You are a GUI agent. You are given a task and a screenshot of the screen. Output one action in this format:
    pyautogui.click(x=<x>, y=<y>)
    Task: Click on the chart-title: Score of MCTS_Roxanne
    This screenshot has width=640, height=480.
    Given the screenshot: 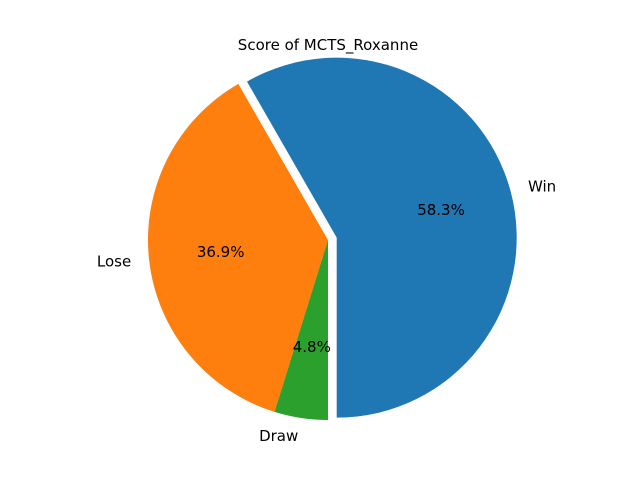 What is the action you would take?
    pyautogui.click(x=328, y=45)
    